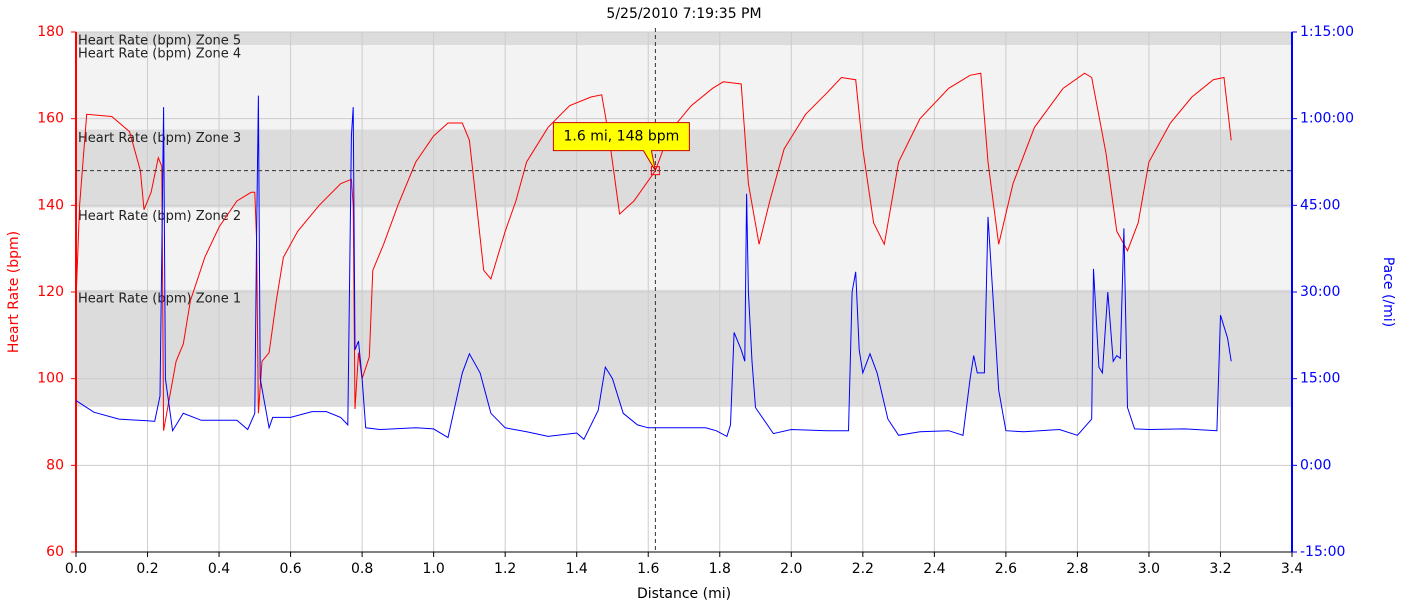  I want to click on chart-title: 5/25/2010 7:19:35 PM, so click(683, 14).